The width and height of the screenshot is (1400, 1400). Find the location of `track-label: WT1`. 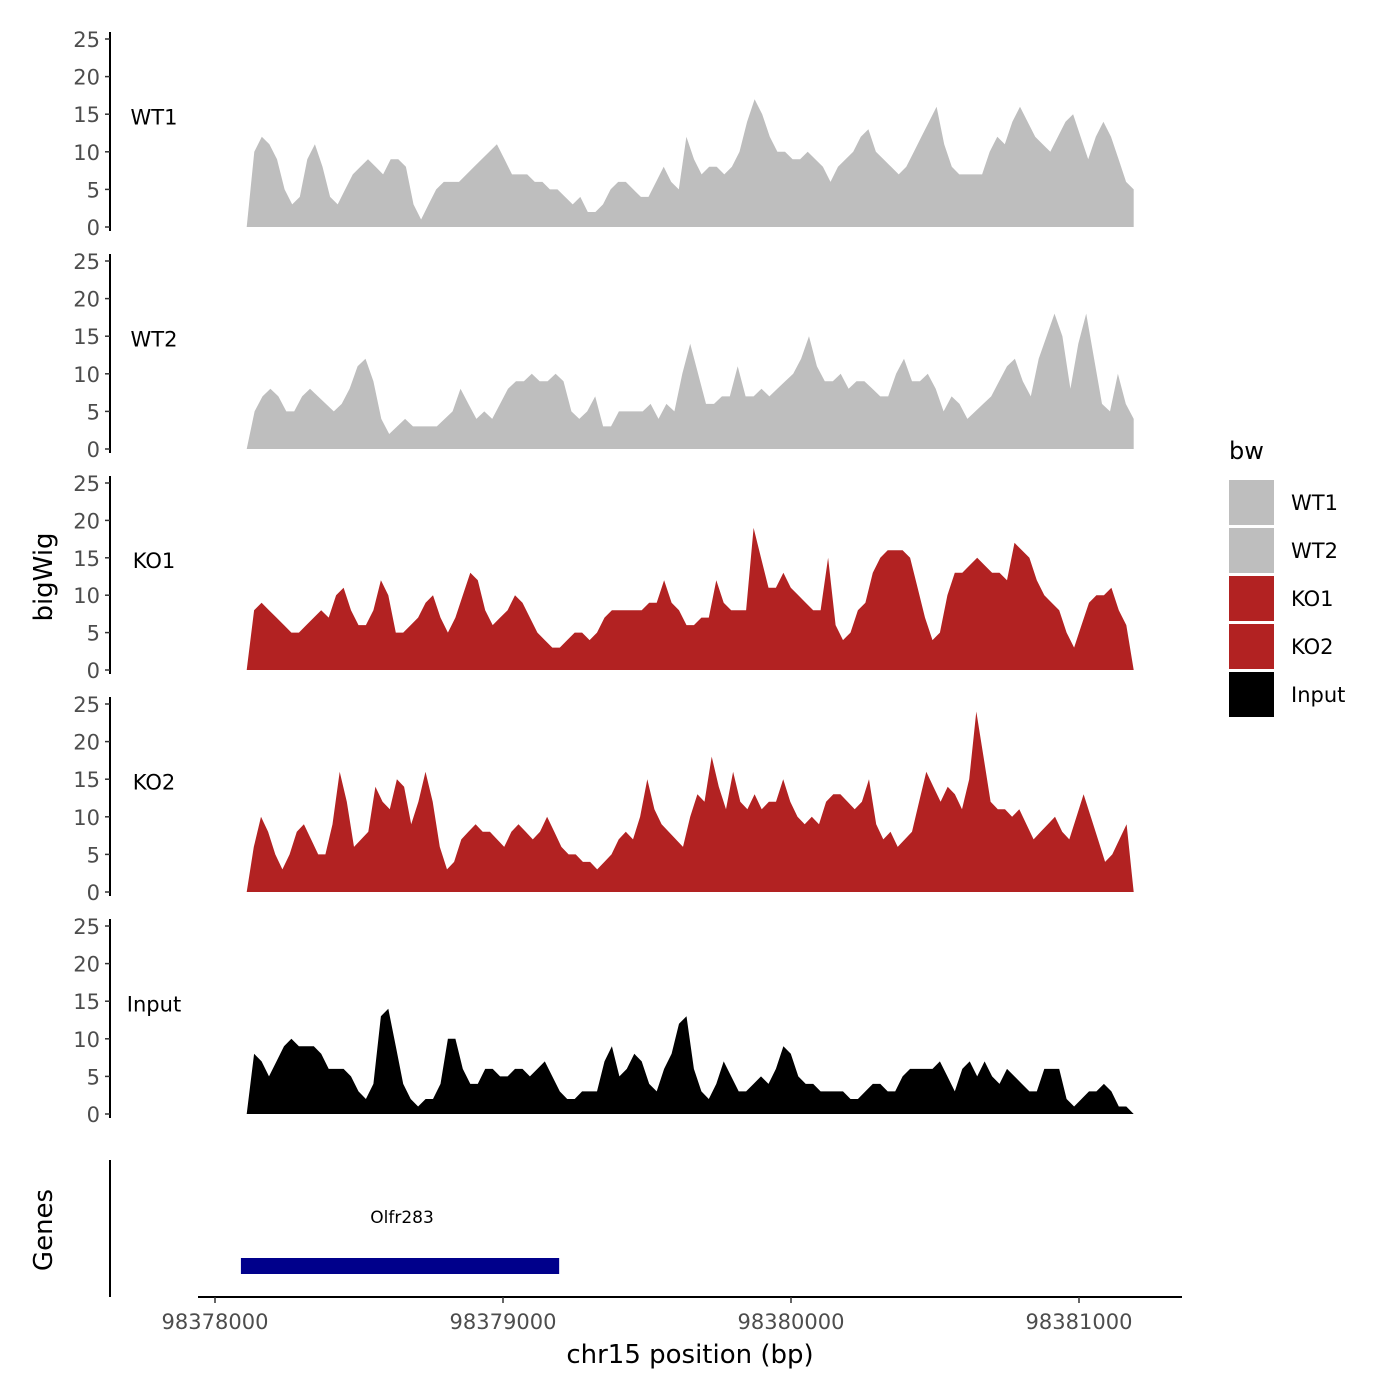

track-label: WT1 is located at coordinates (154, 118).